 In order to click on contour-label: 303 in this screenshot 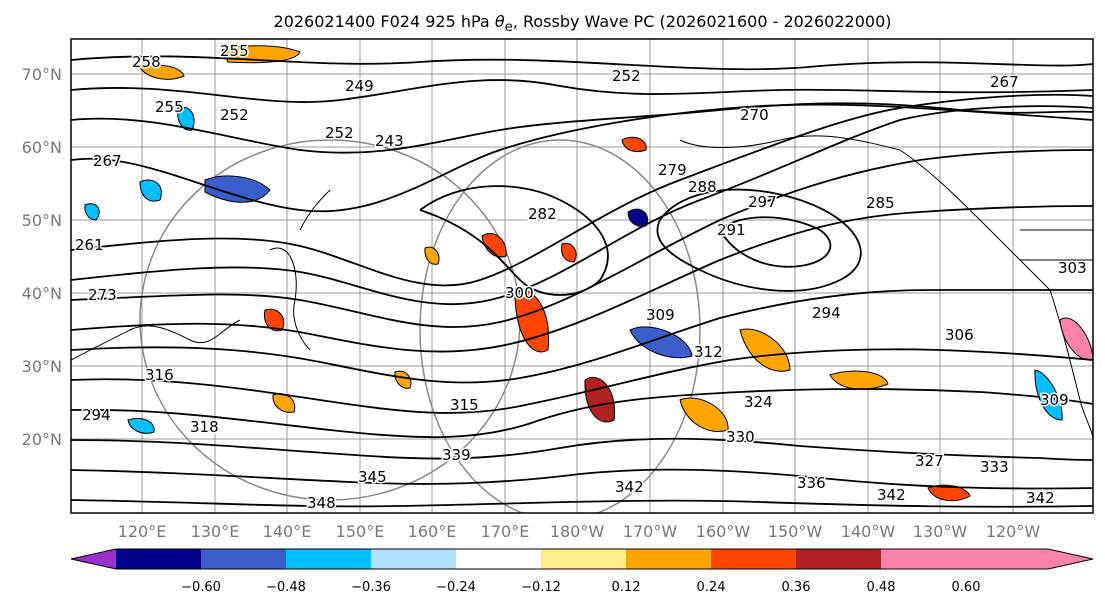, I will do `click(1072, 268)`.